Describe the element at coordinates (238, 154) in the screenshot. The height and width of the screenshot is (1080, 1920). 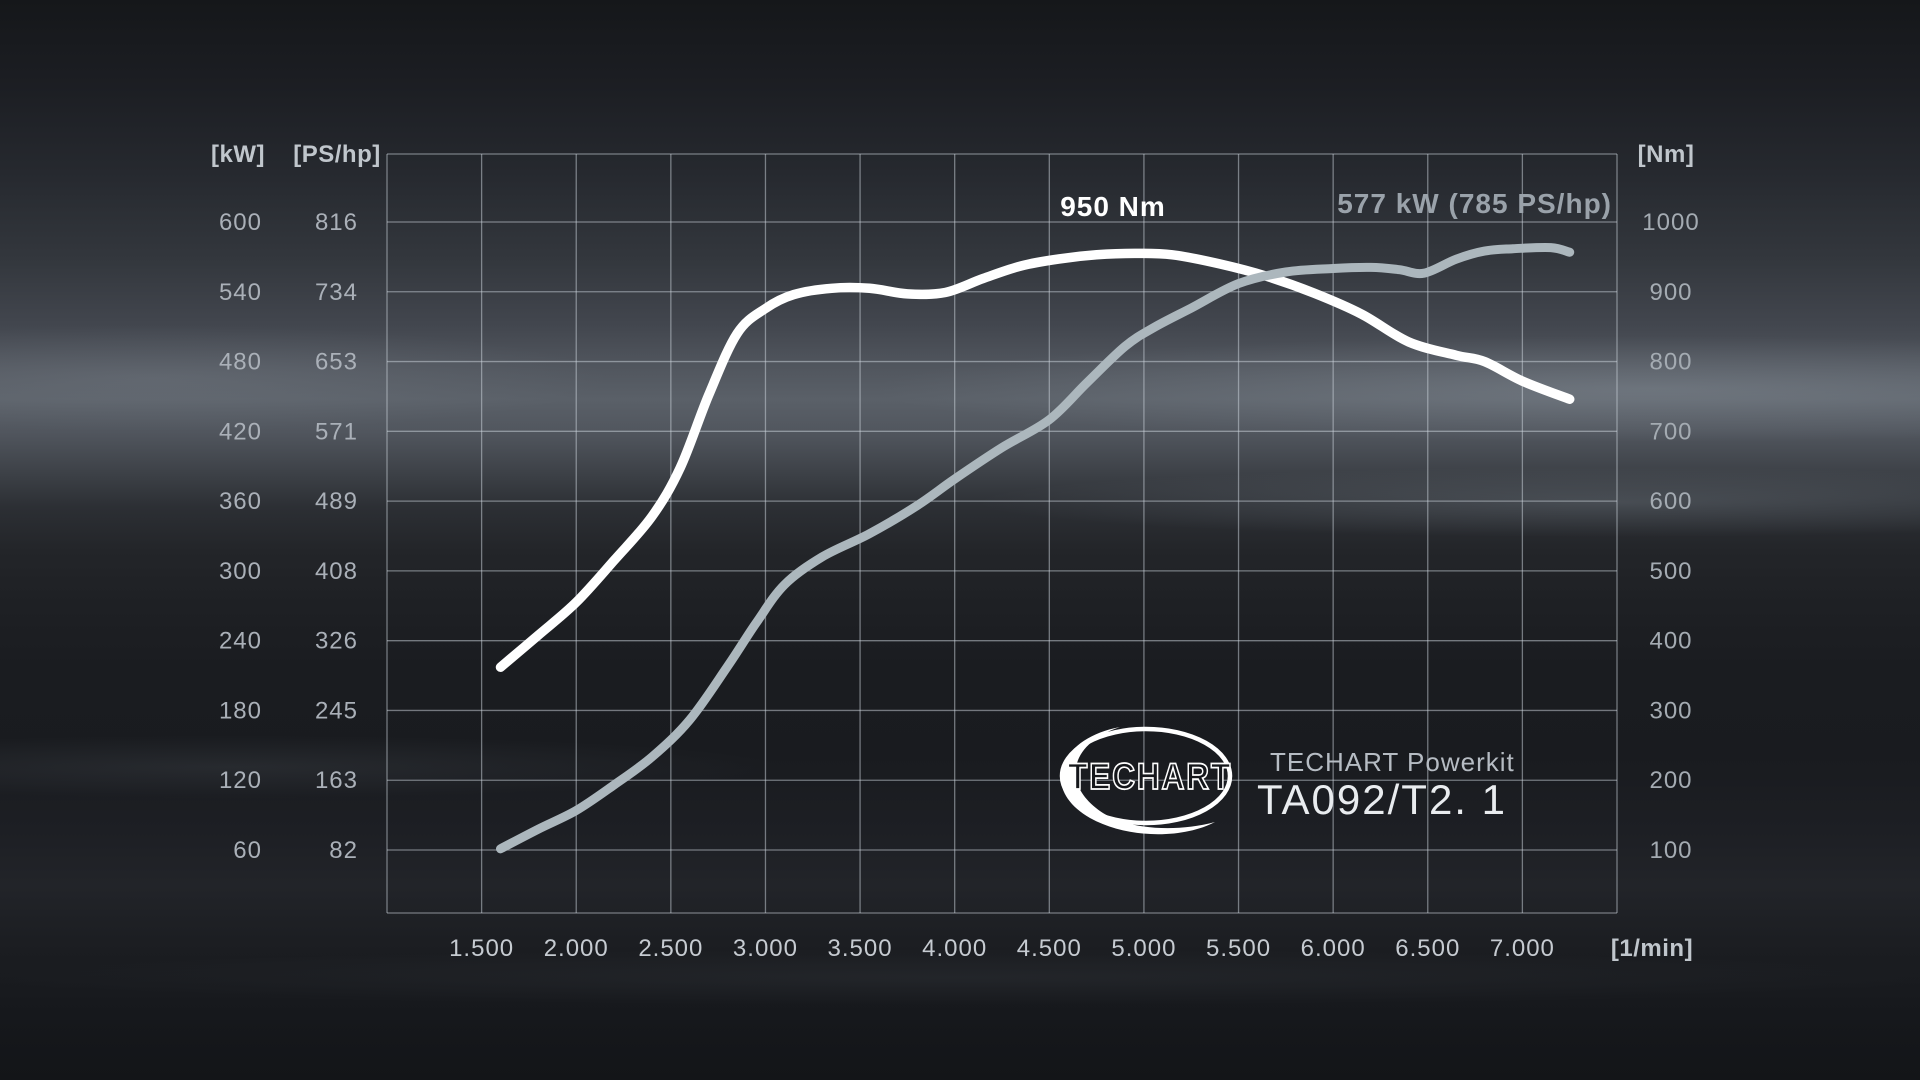
I see `left-axis-kw-header: [kW]` at that location.